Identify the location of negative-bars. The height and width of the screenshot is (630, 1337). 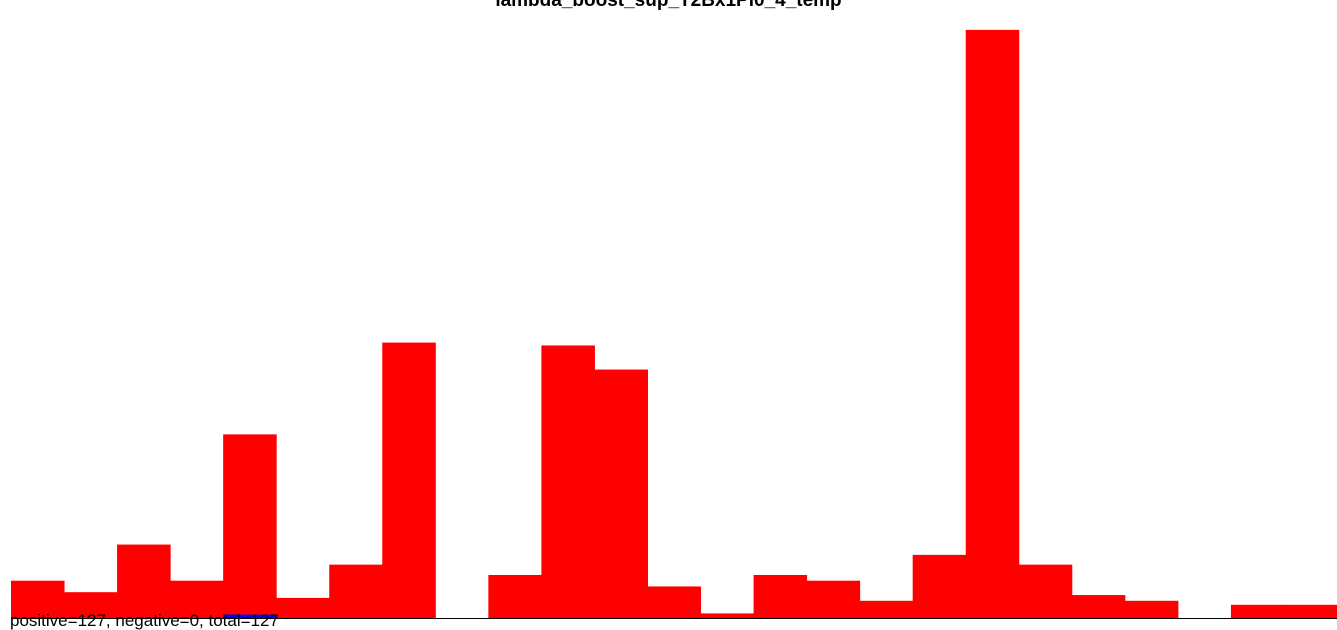
(250, 616).